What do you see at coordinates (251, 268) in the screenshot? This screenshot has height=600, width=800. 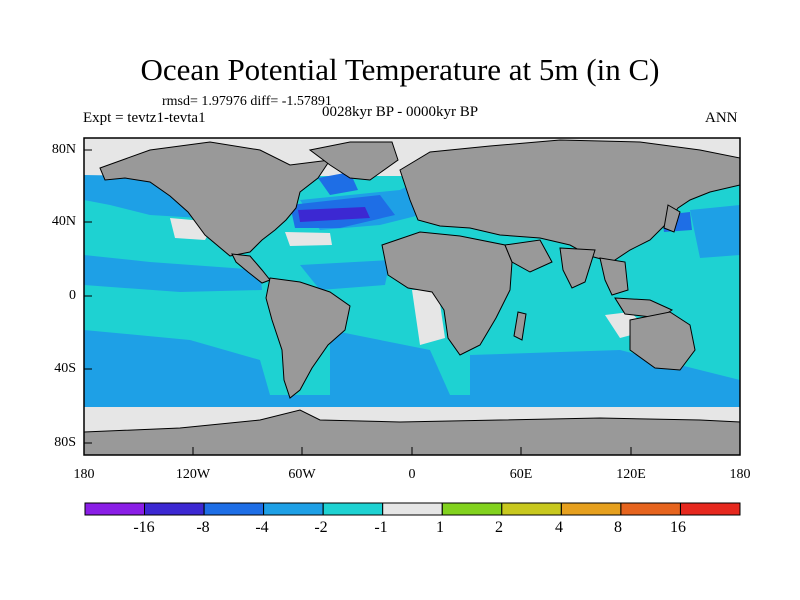 I see `land-central-america` at bounding box center [251, 268].